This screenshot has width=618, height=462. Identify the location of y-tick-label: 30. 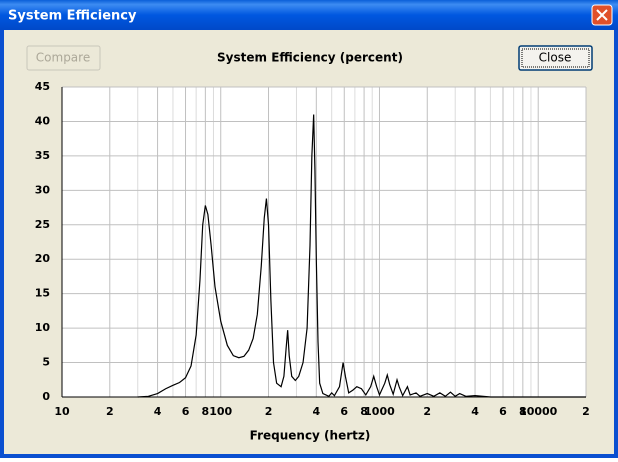
(43, 189).